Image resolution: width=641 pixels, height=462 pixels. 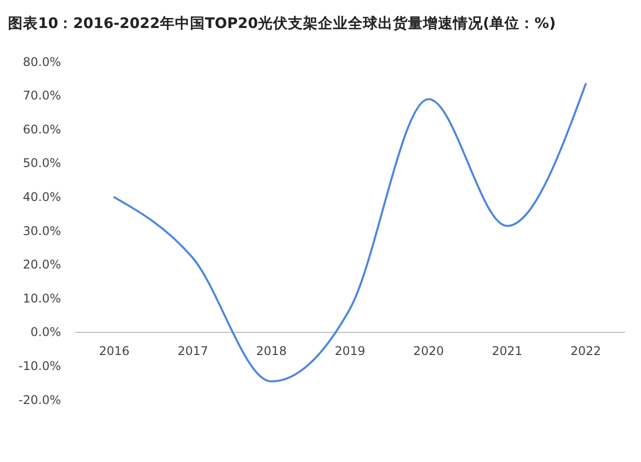 What do you see at coordinates (114, 351) in the screenshot?
I see `x-tick-label: 2016` at bounding box center [114, 351].